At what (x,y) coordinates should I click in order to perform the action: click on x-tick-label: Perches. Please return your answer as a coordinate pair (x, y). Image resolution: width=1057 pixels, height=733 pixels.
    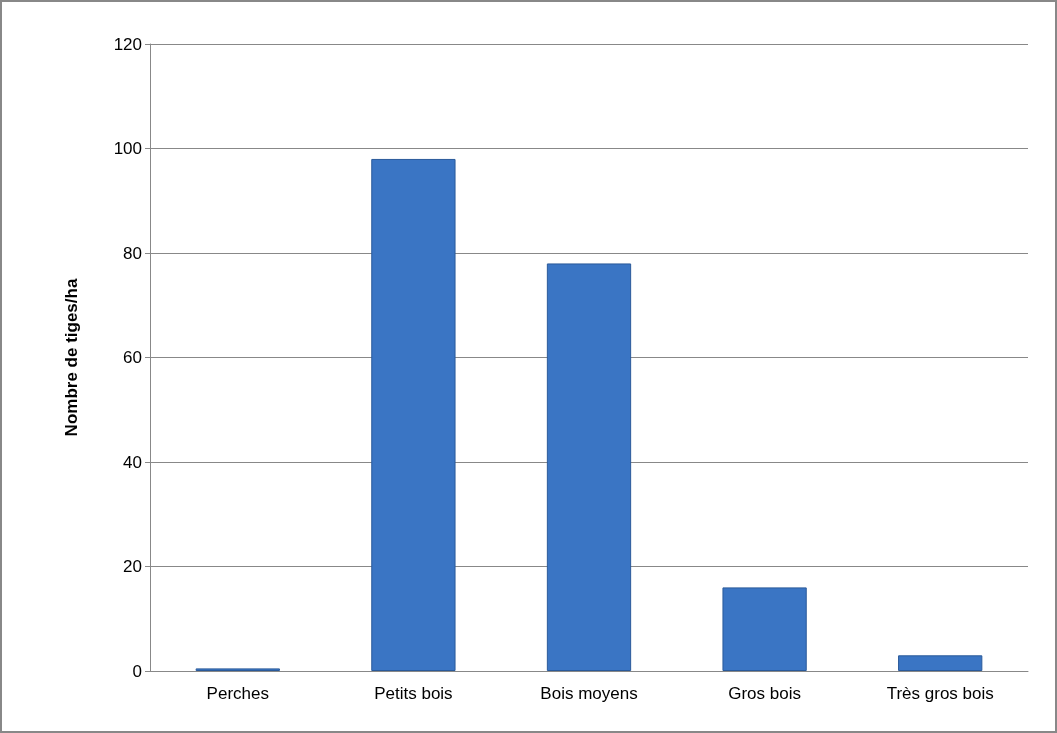
    Looking at the image, I should click on (237, 693).